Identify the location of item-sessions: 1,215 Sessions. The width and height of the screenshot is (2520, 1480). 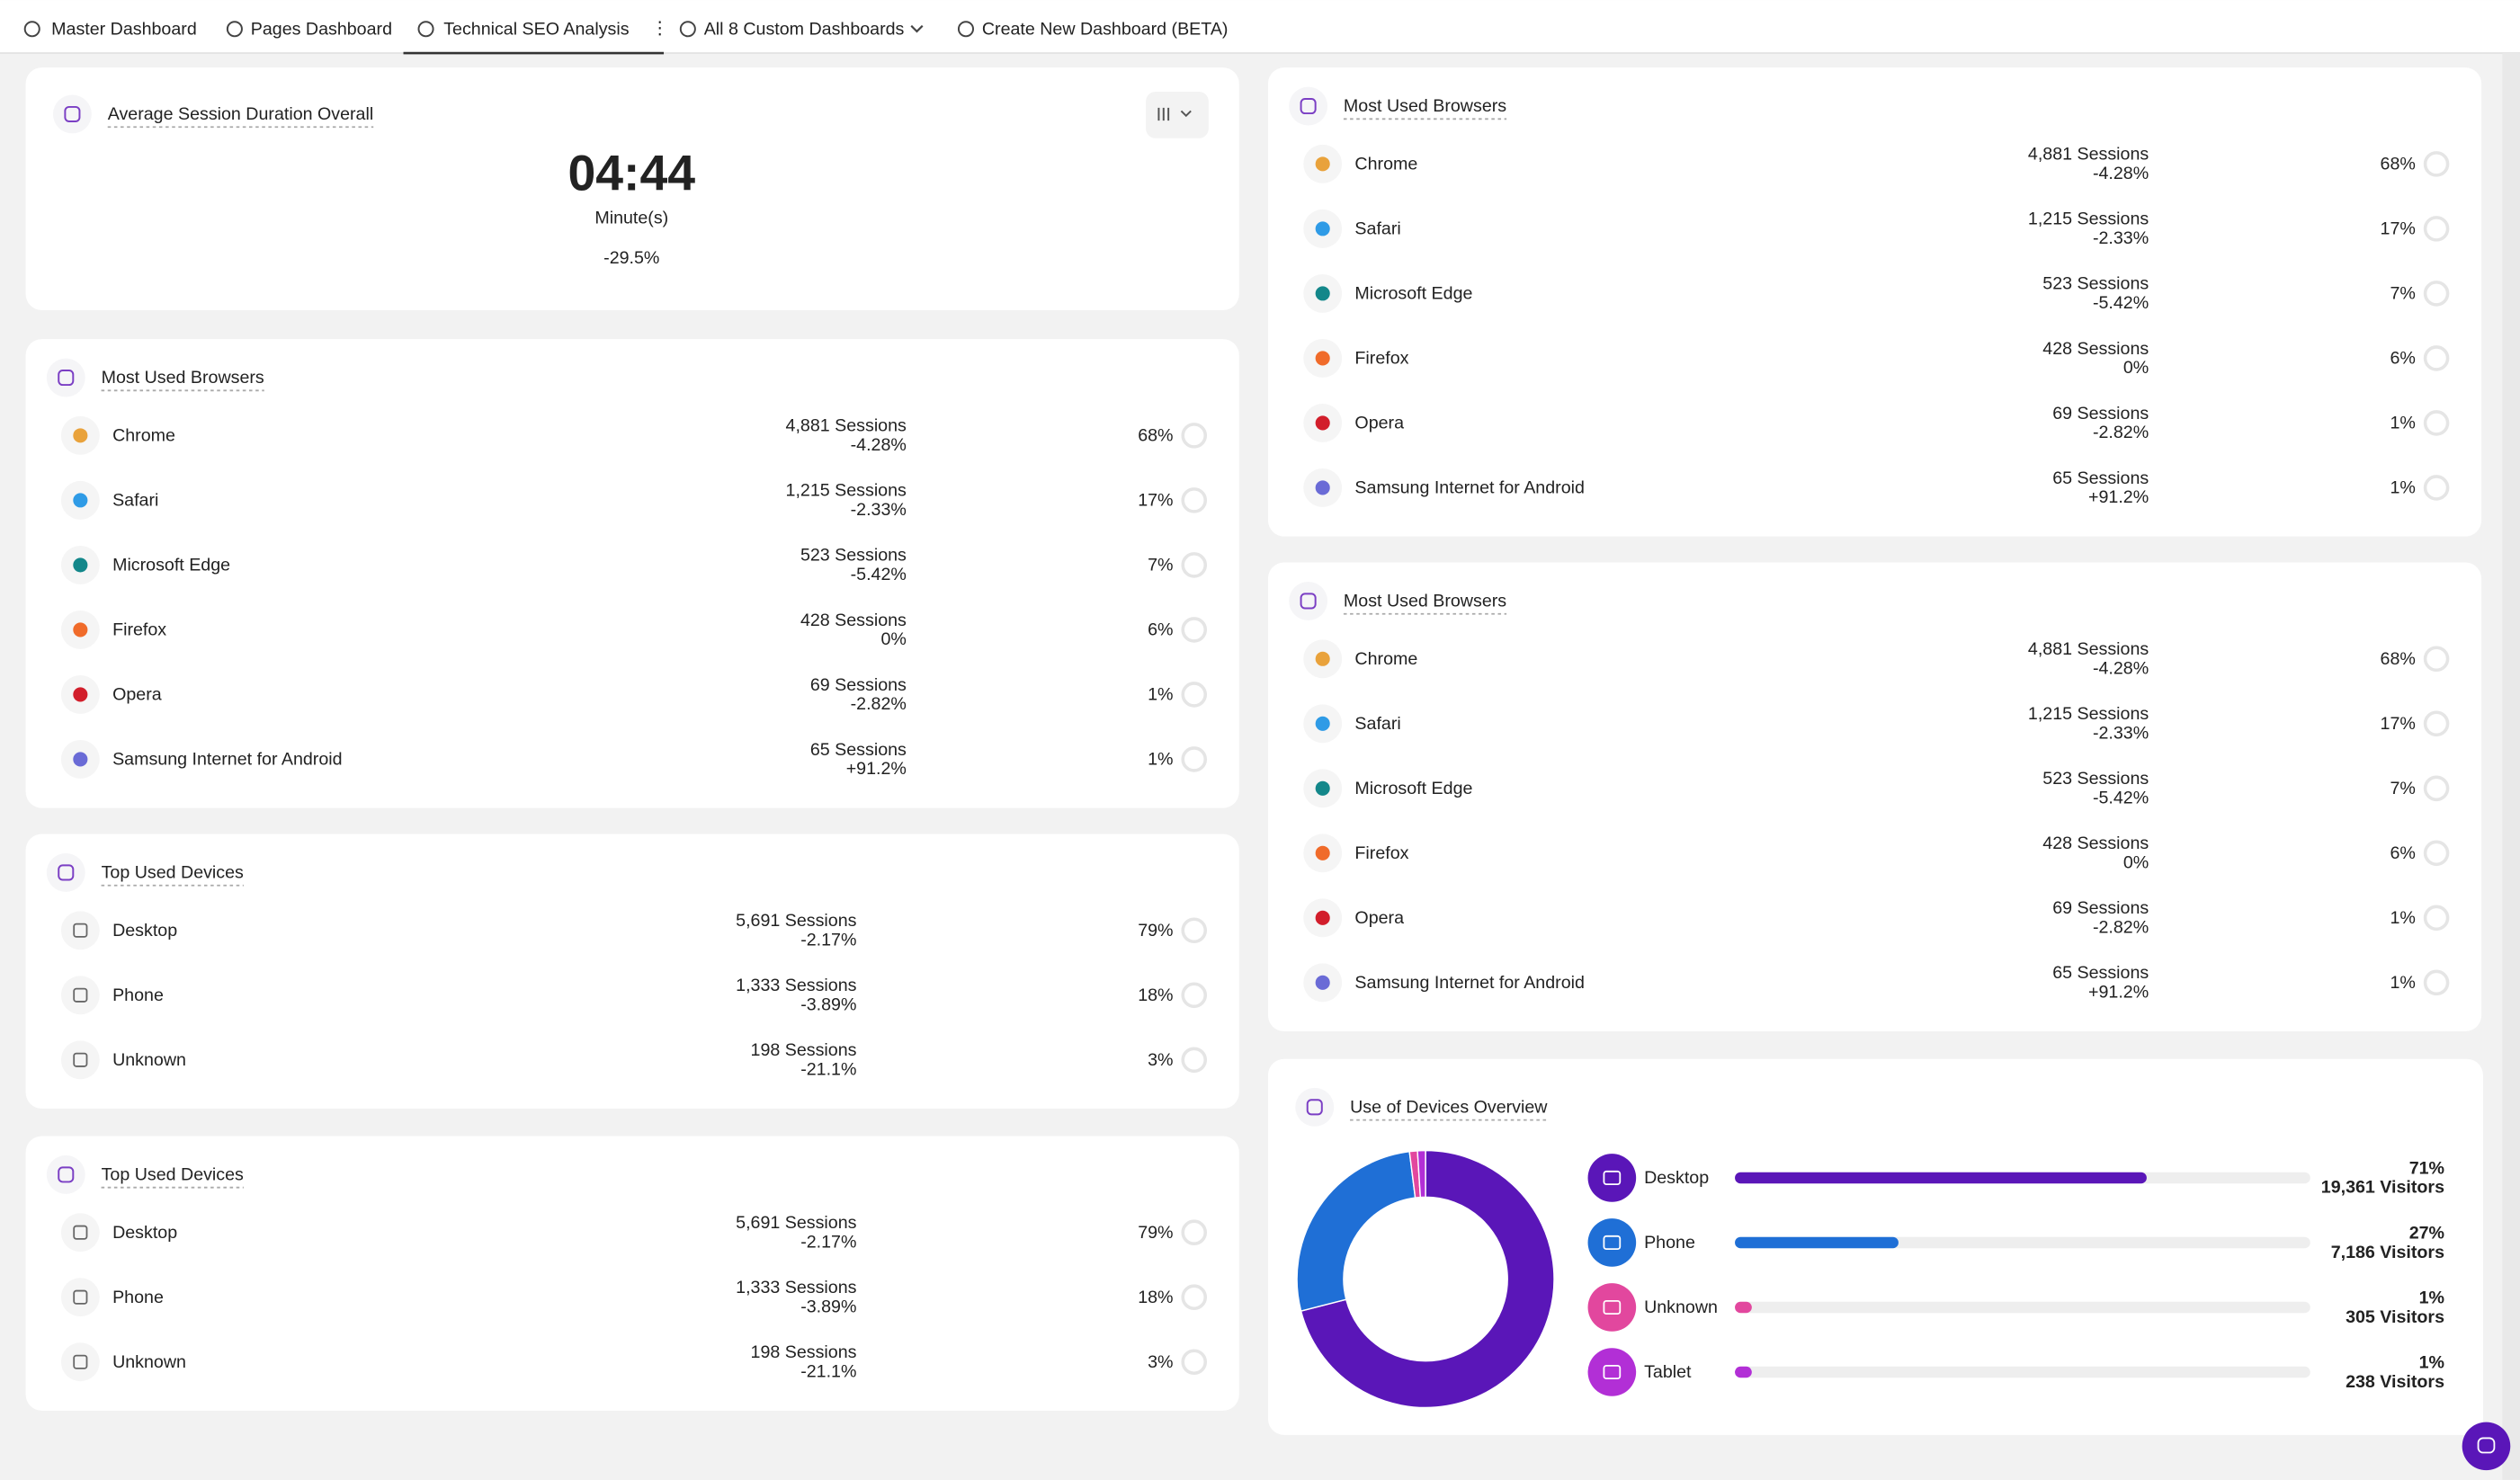
(846, 491).